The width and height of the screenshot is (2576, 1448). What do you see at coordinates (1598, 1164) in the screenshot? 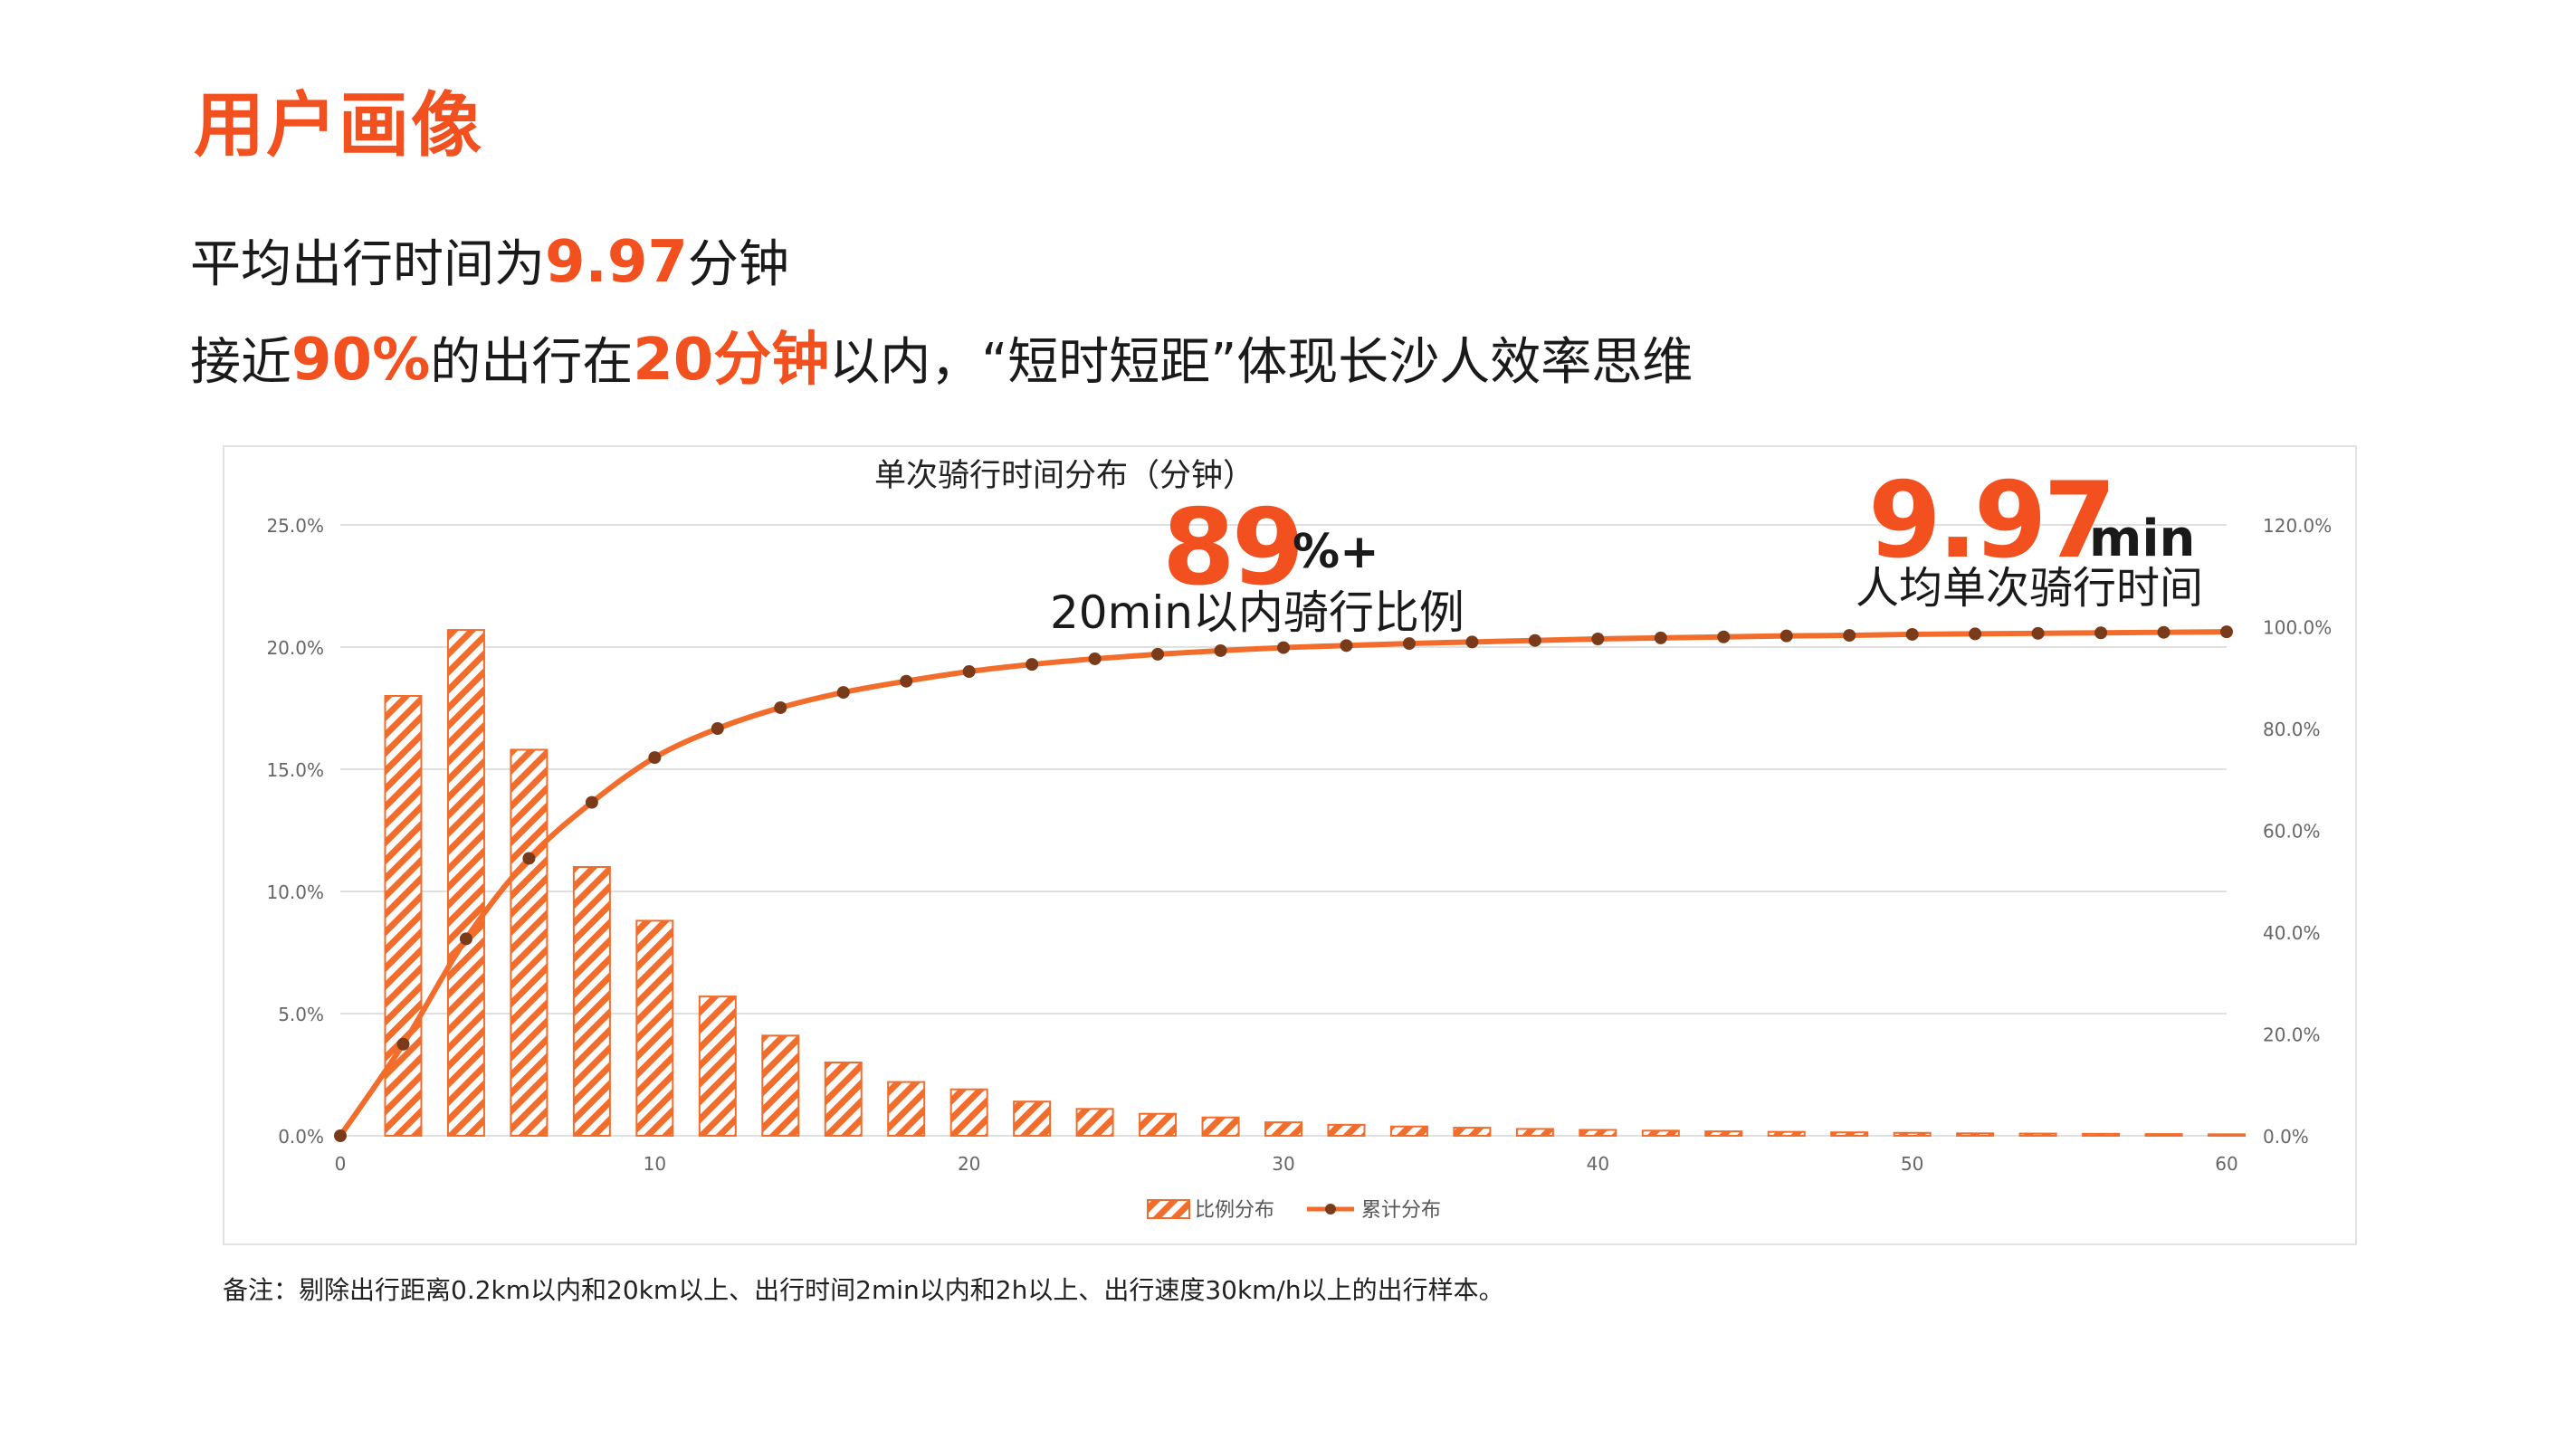
I see `x-tick-label: 40` at bounding box center [1598, 1164].